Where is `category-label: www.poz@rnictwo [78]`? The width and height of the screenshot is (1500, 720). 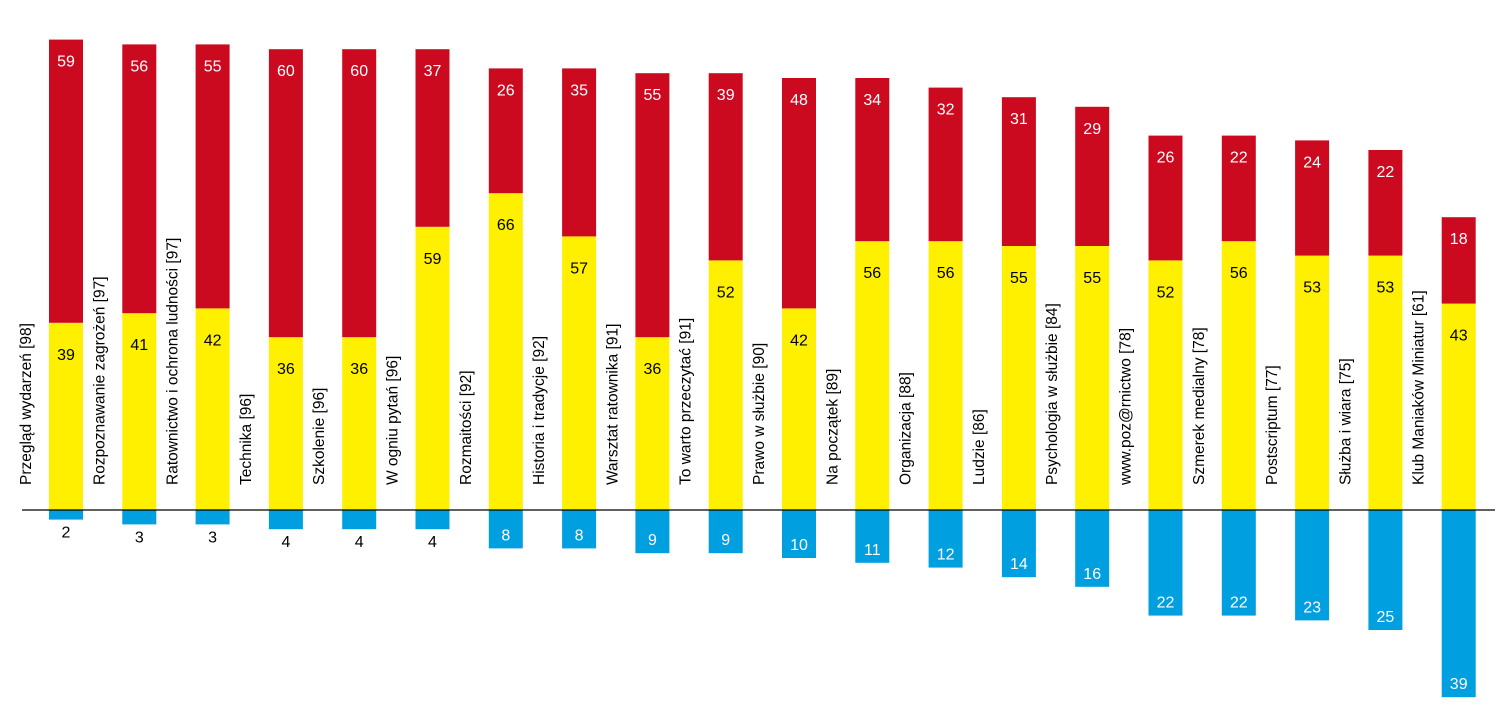 category-label: www.poz@rnictwo [78] is located at coordinates (1126, 407).